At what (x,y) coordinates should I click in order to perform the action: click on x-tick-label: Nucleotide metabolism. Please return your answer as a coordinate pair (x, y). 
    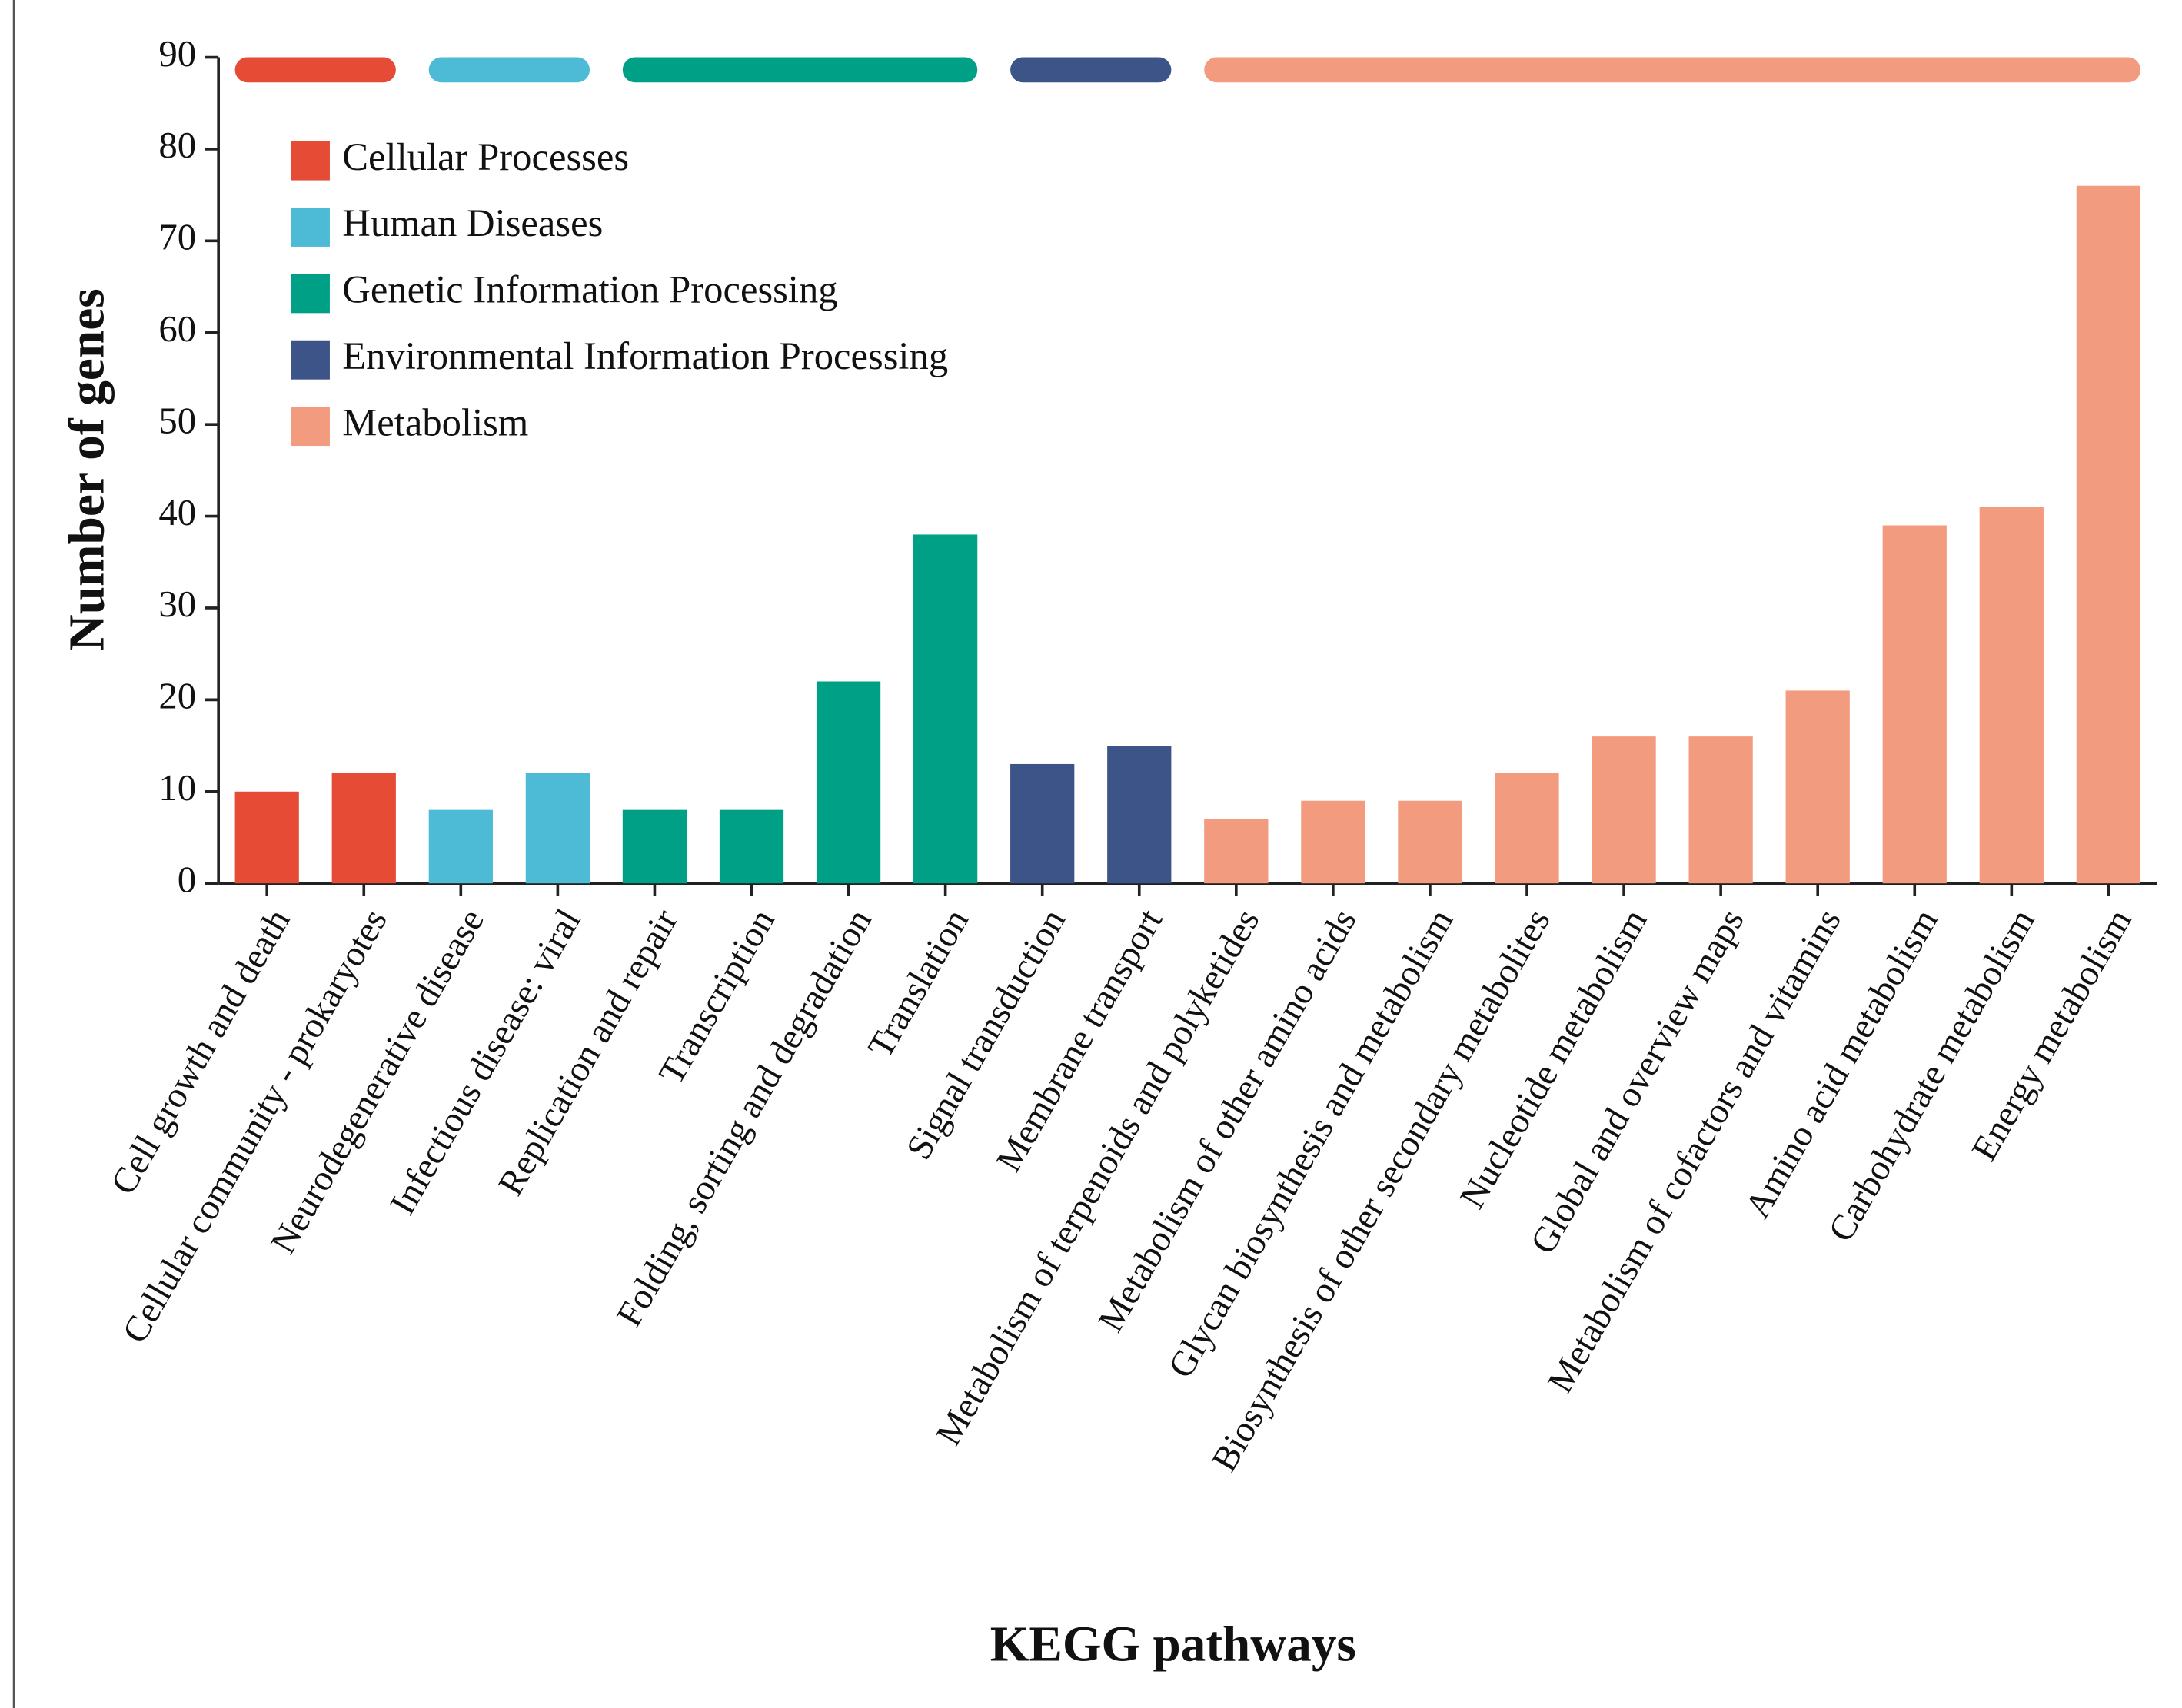
    Looking at the image, I should click on (1553, 1058).